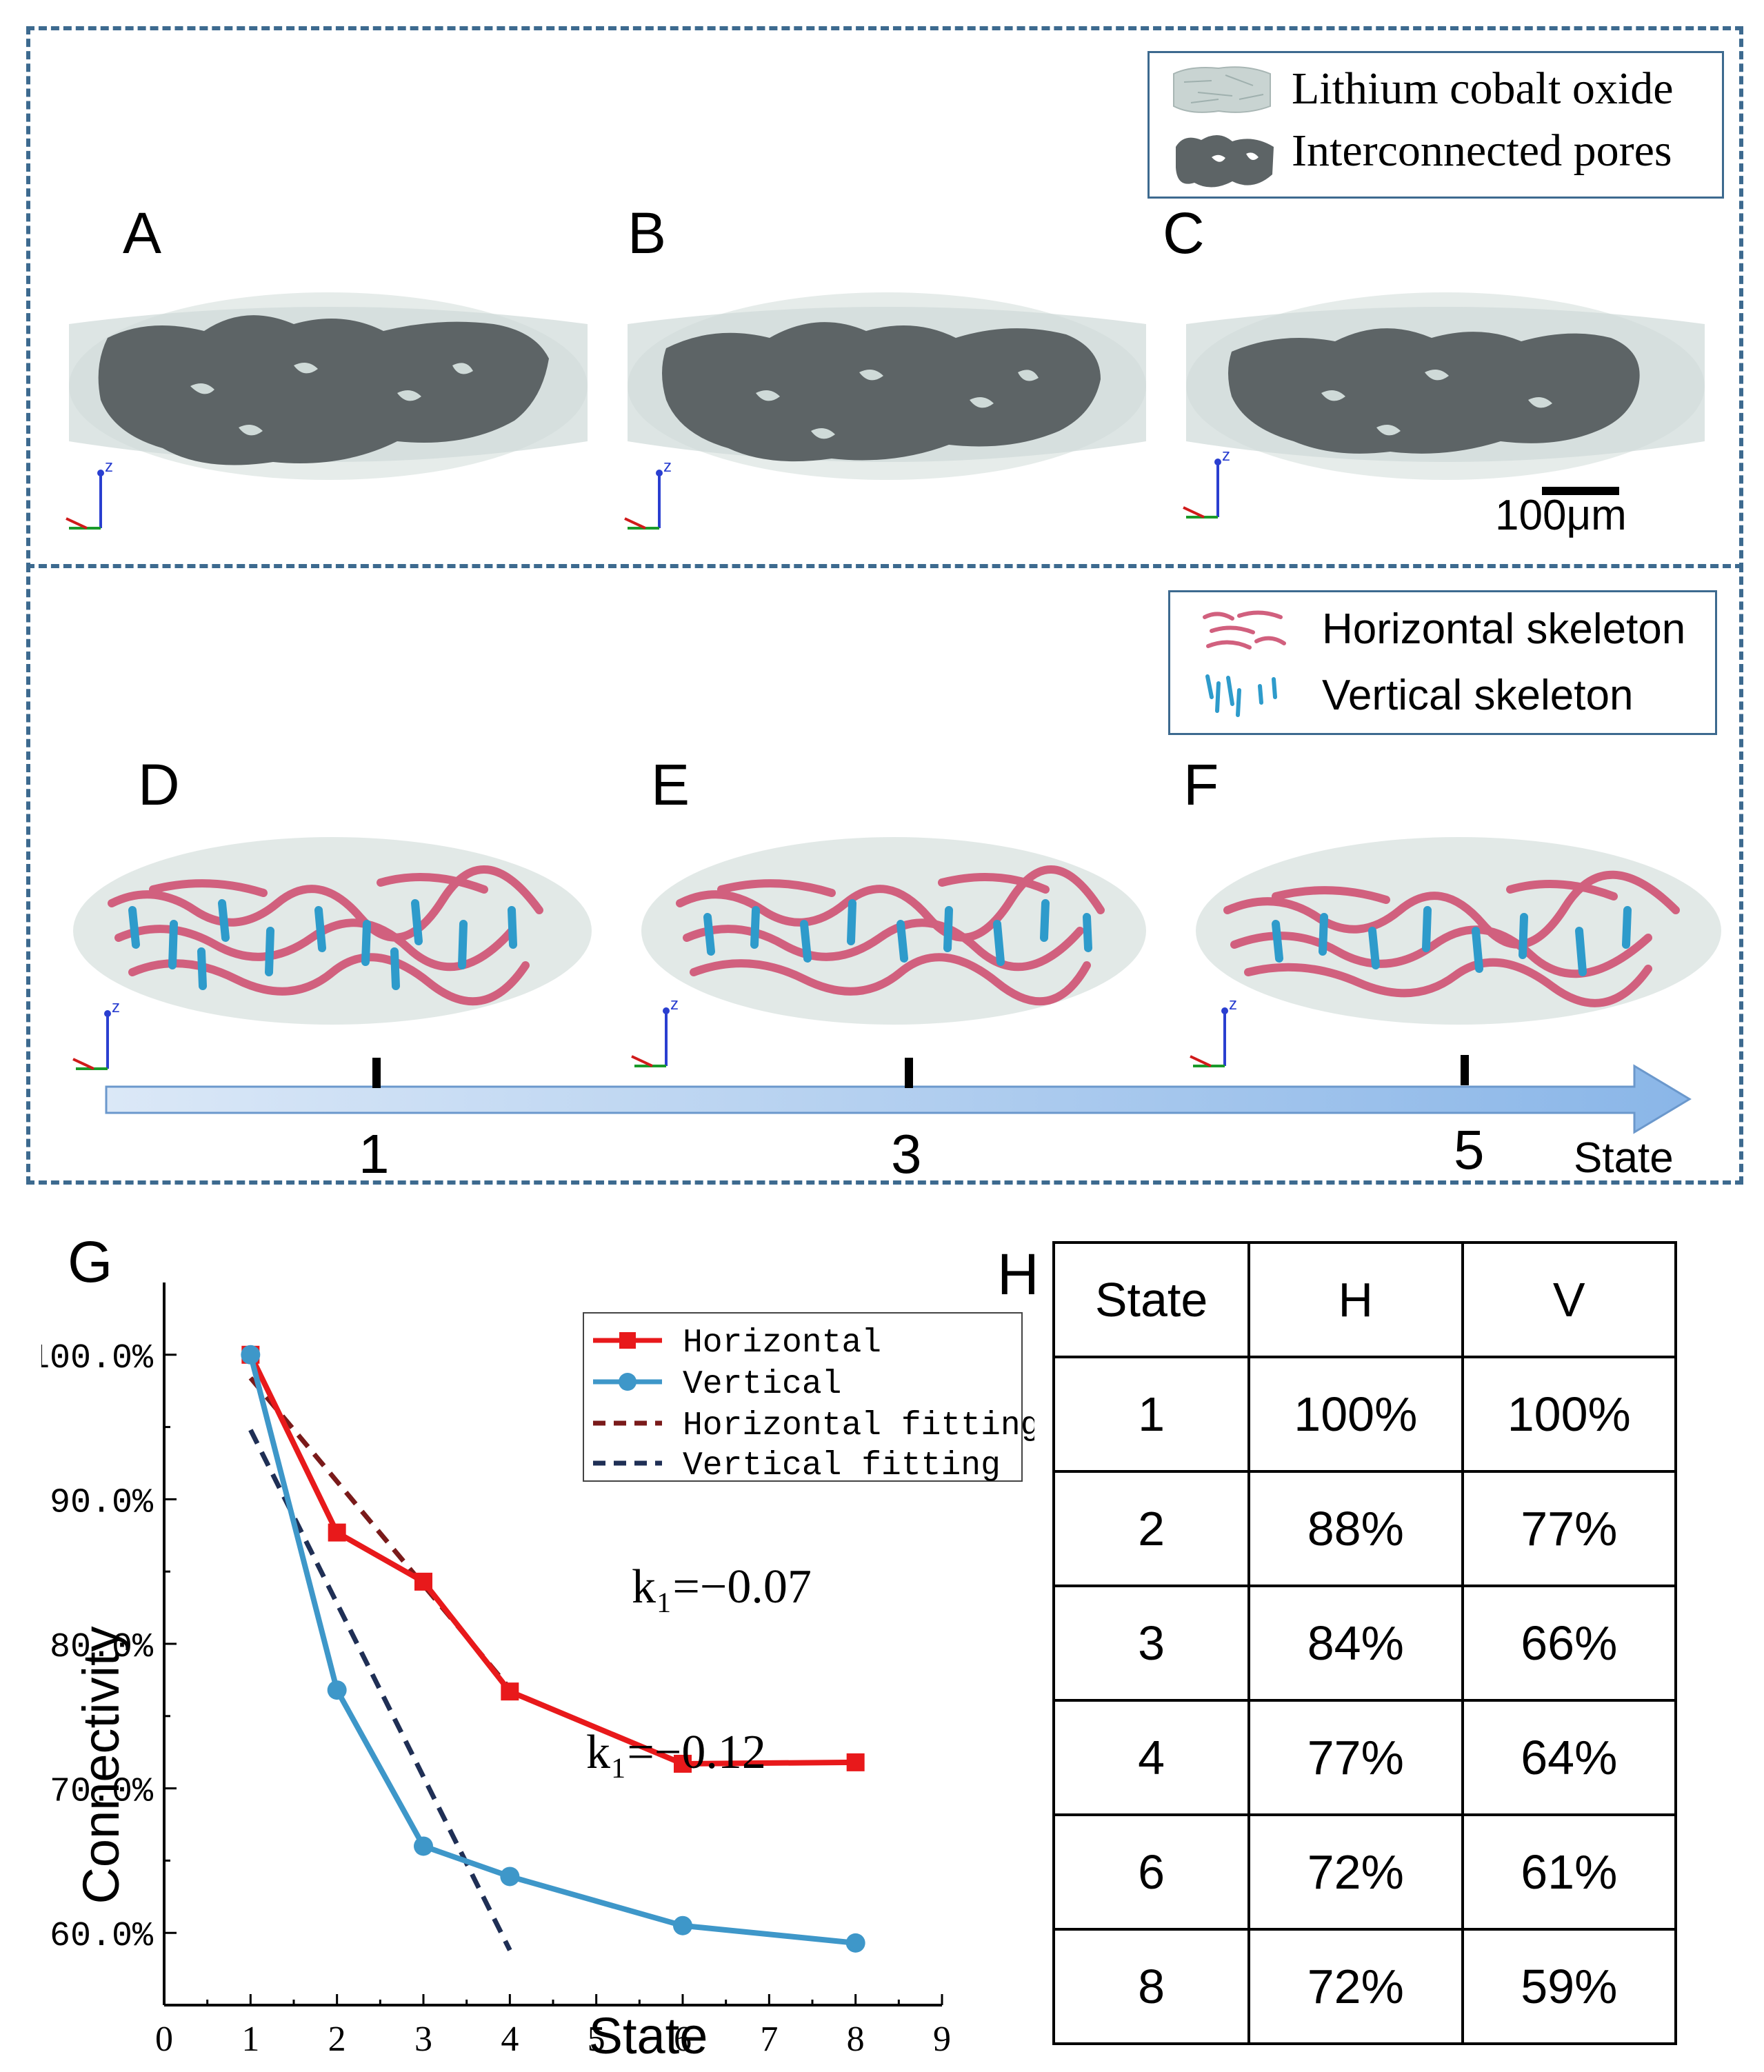 The height and width of the screenshot is (2072, 1764). What do you see at coordinates (1225, 161) in the screenshot?
I see `pores-swatch-icon` at bounding box center [1225, 161].